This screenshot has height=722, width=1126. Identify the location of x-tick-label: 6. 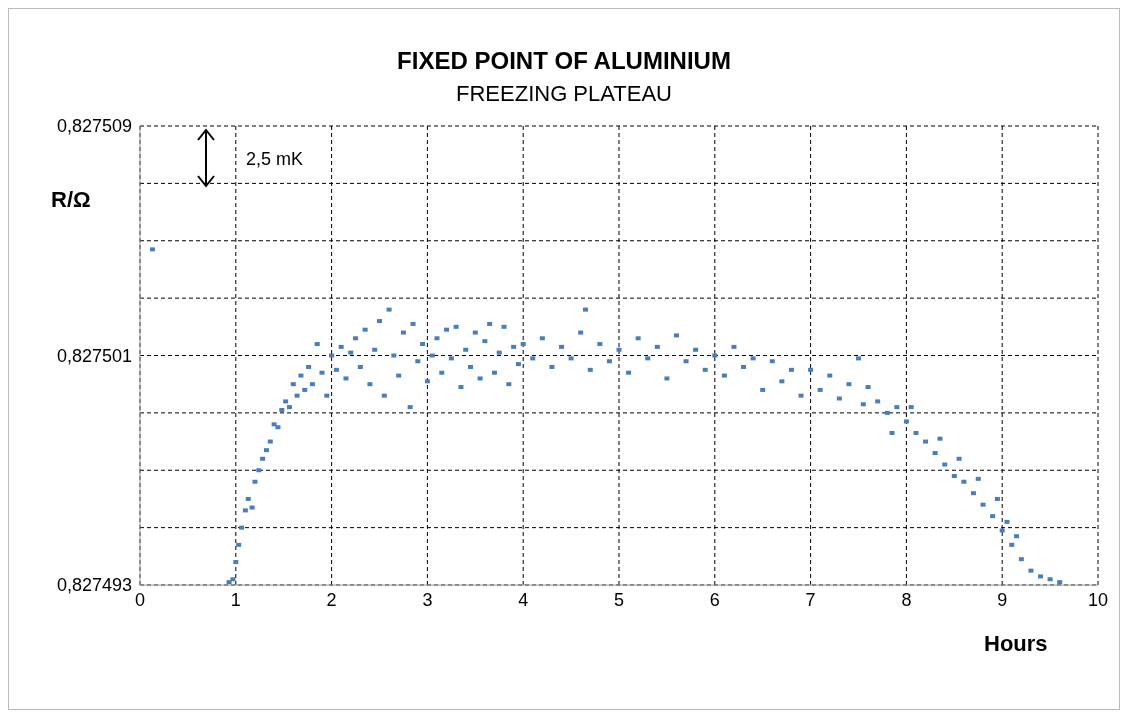
(714, 599).